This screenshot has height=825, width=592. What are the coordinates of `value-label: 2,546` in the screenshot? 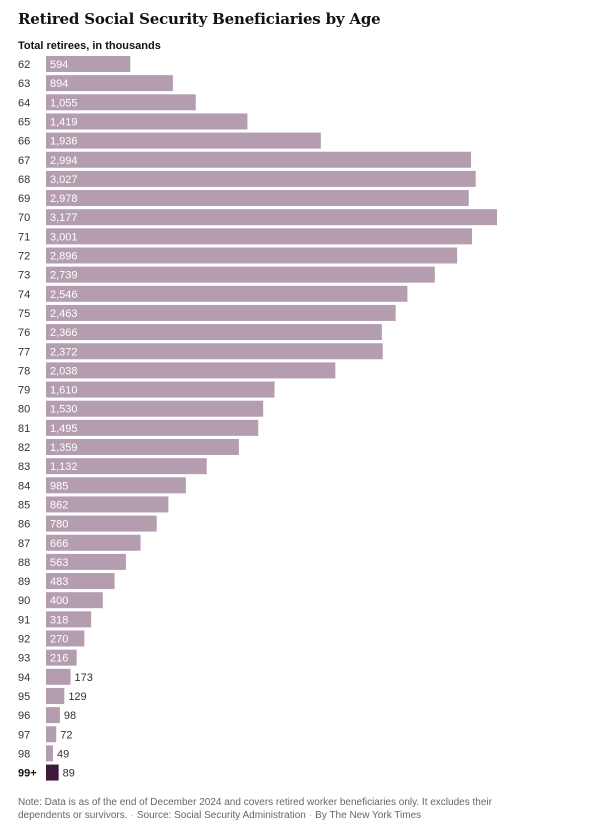 It's located at (64, 295).